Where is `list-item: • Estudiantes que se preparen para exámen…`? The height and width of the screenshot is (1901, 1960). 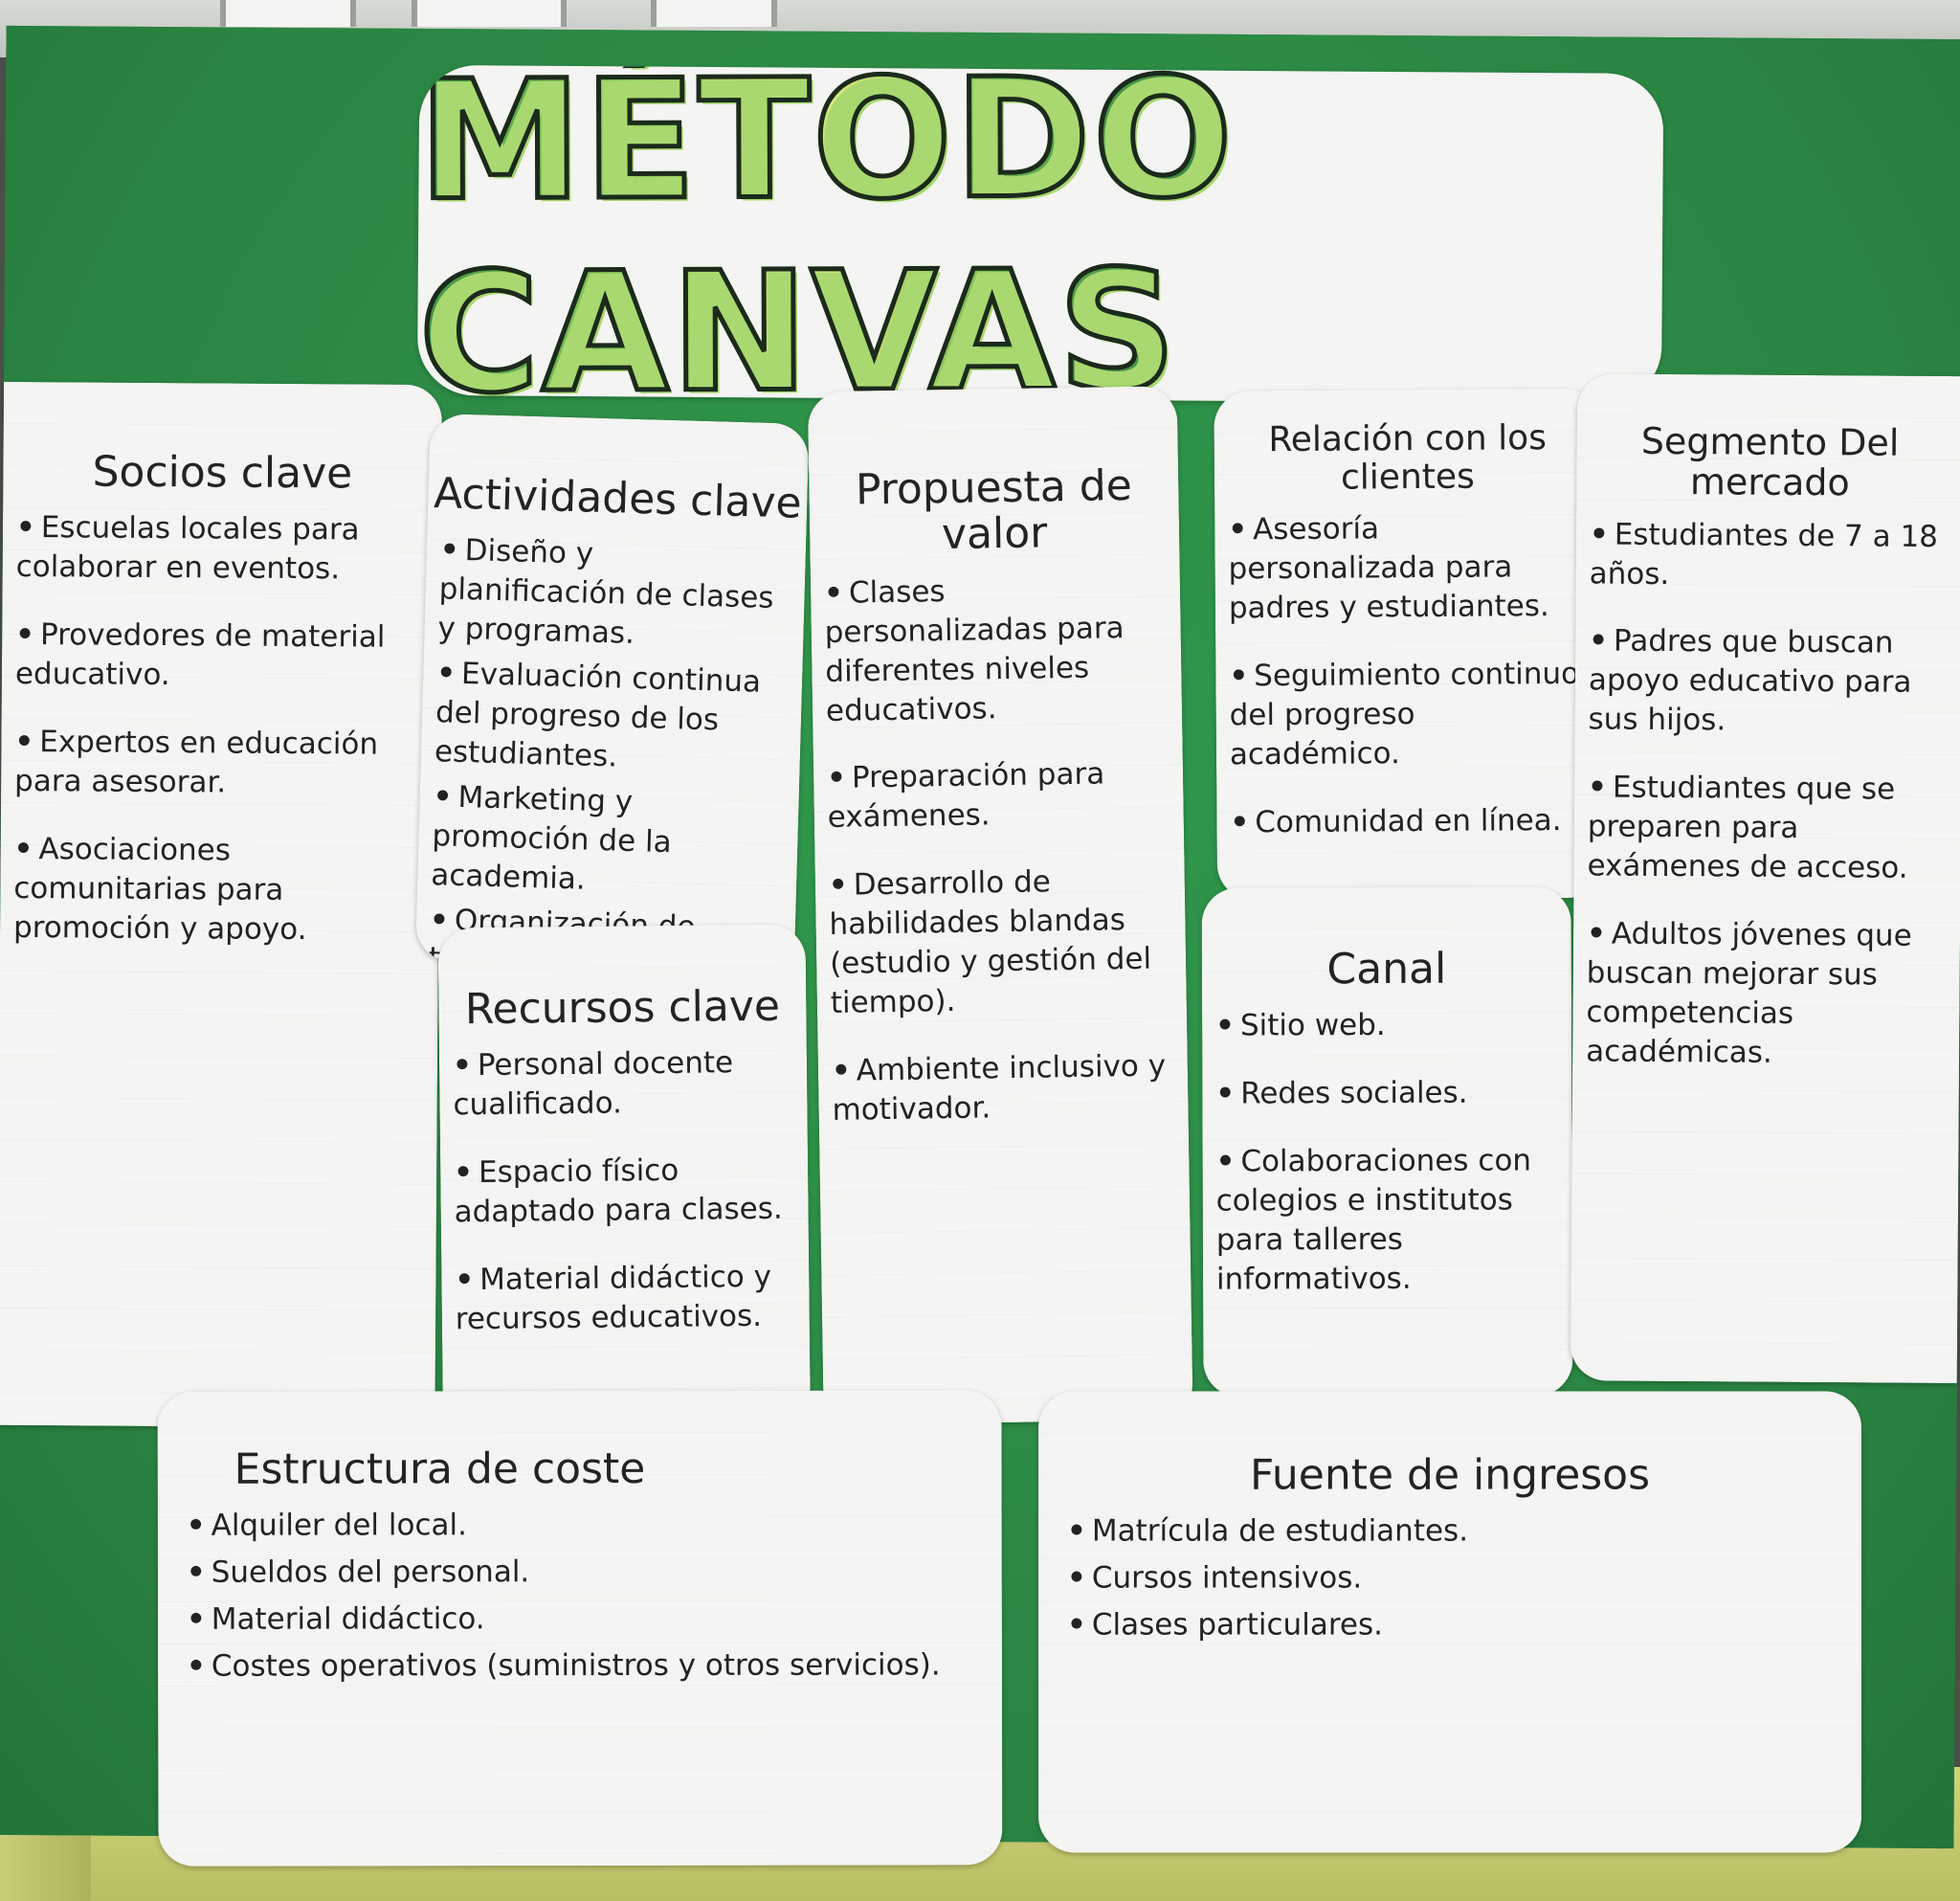
list-item: • Estudiantes que se preparen para exámen… is located at coordinates (1748, 827).